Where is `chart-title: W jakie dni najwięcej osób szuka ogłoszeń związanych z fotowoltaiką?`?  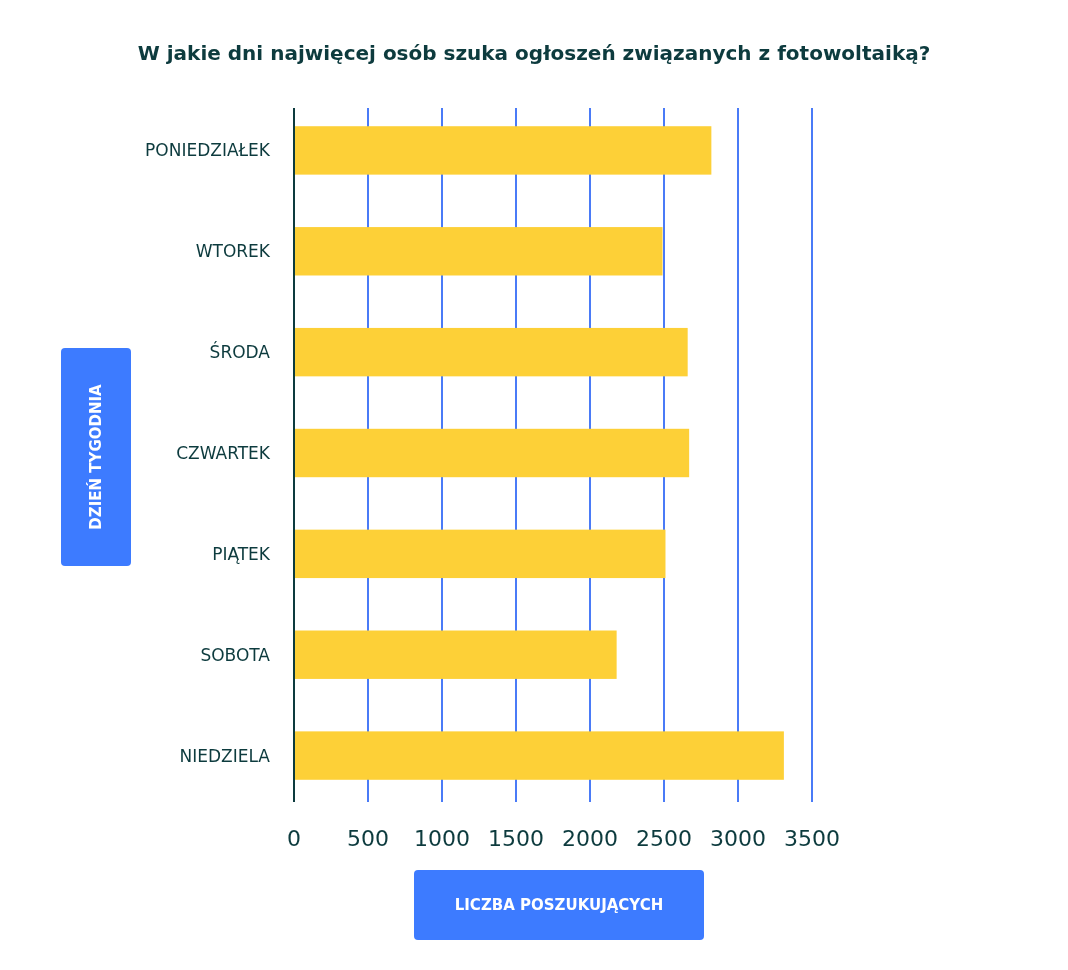
chart-title: W jakie dni najwięcej osób szuka ogłoszeń związanych z fotowoltaiką? is located at coordinates (534, 53).